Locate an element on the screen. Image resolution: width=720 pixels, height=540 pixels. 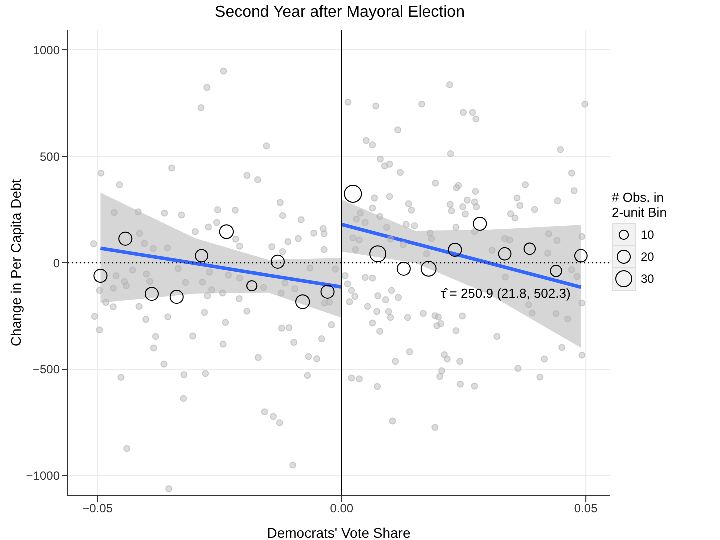
x-tick-label: 0.05 is located at coordinates (586, 509).